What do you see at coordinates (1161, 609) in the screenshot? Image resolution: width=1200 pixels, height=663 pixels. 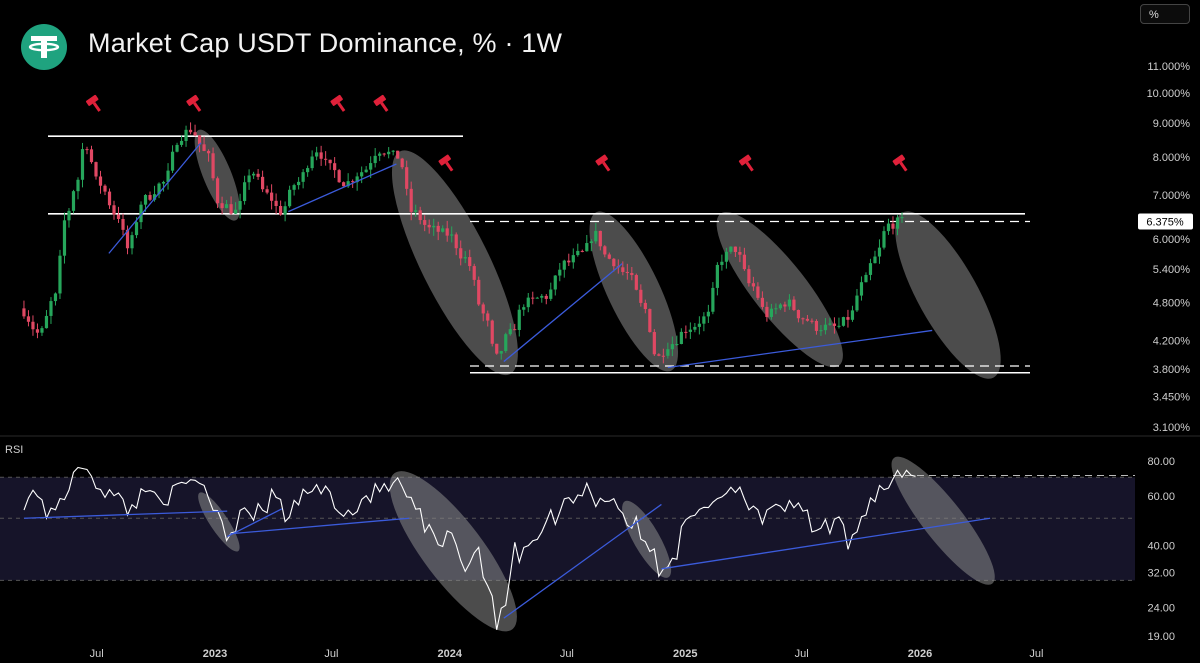 I see `rsi-tick-label: 24.00` at bounding box center [1161, 609].